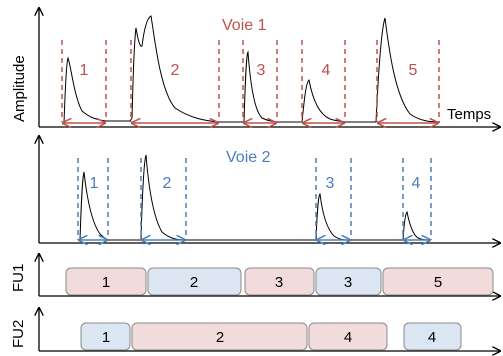 This screenshot has height=356, width=503. Describe the element at coordinates (19, 88) in the screenshot. I see `amplitude-label: Amplitude` at that location.